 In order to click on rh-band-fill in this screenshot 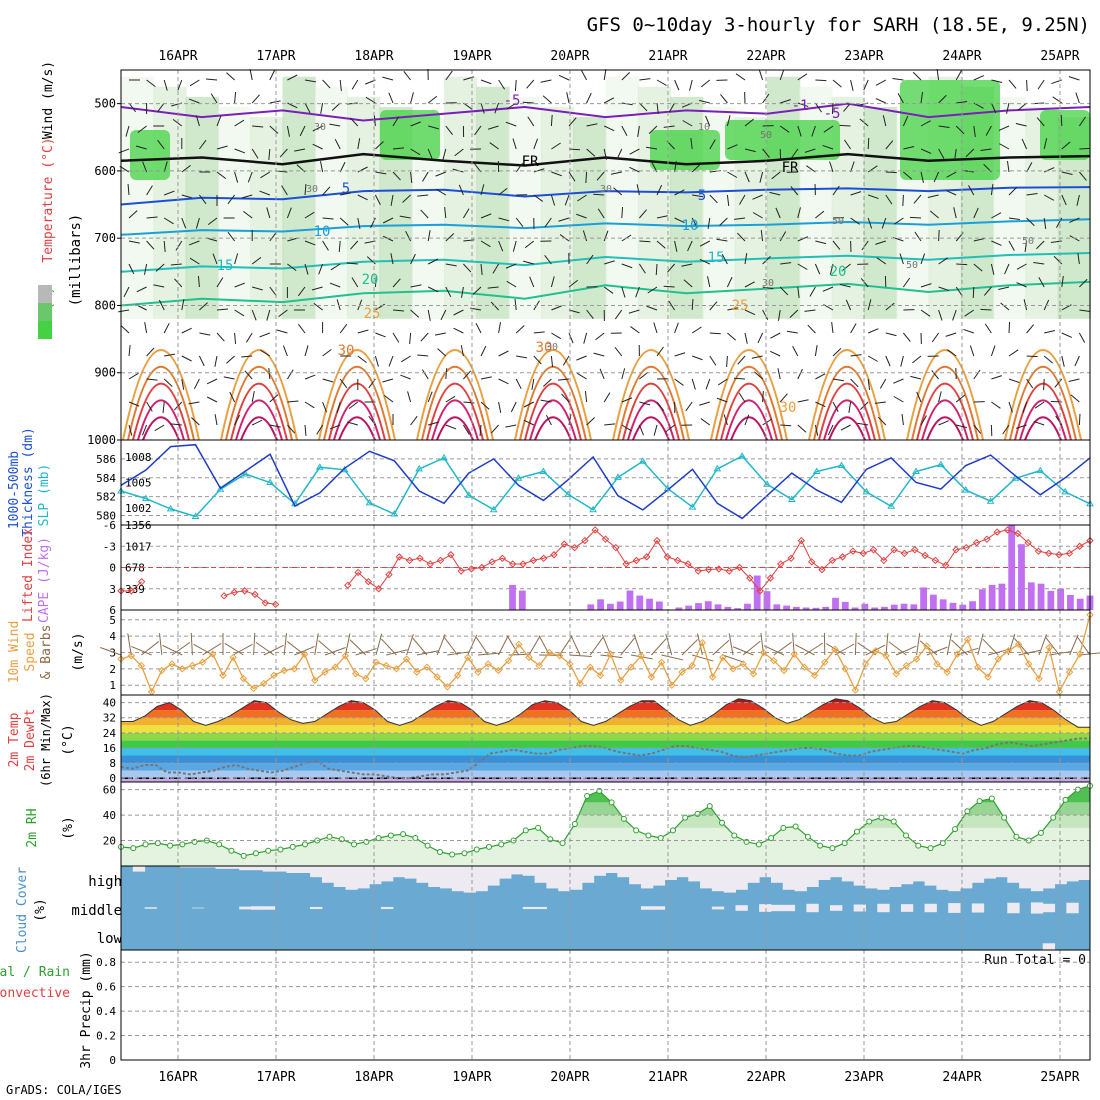, I will do `click(605, 821)`.